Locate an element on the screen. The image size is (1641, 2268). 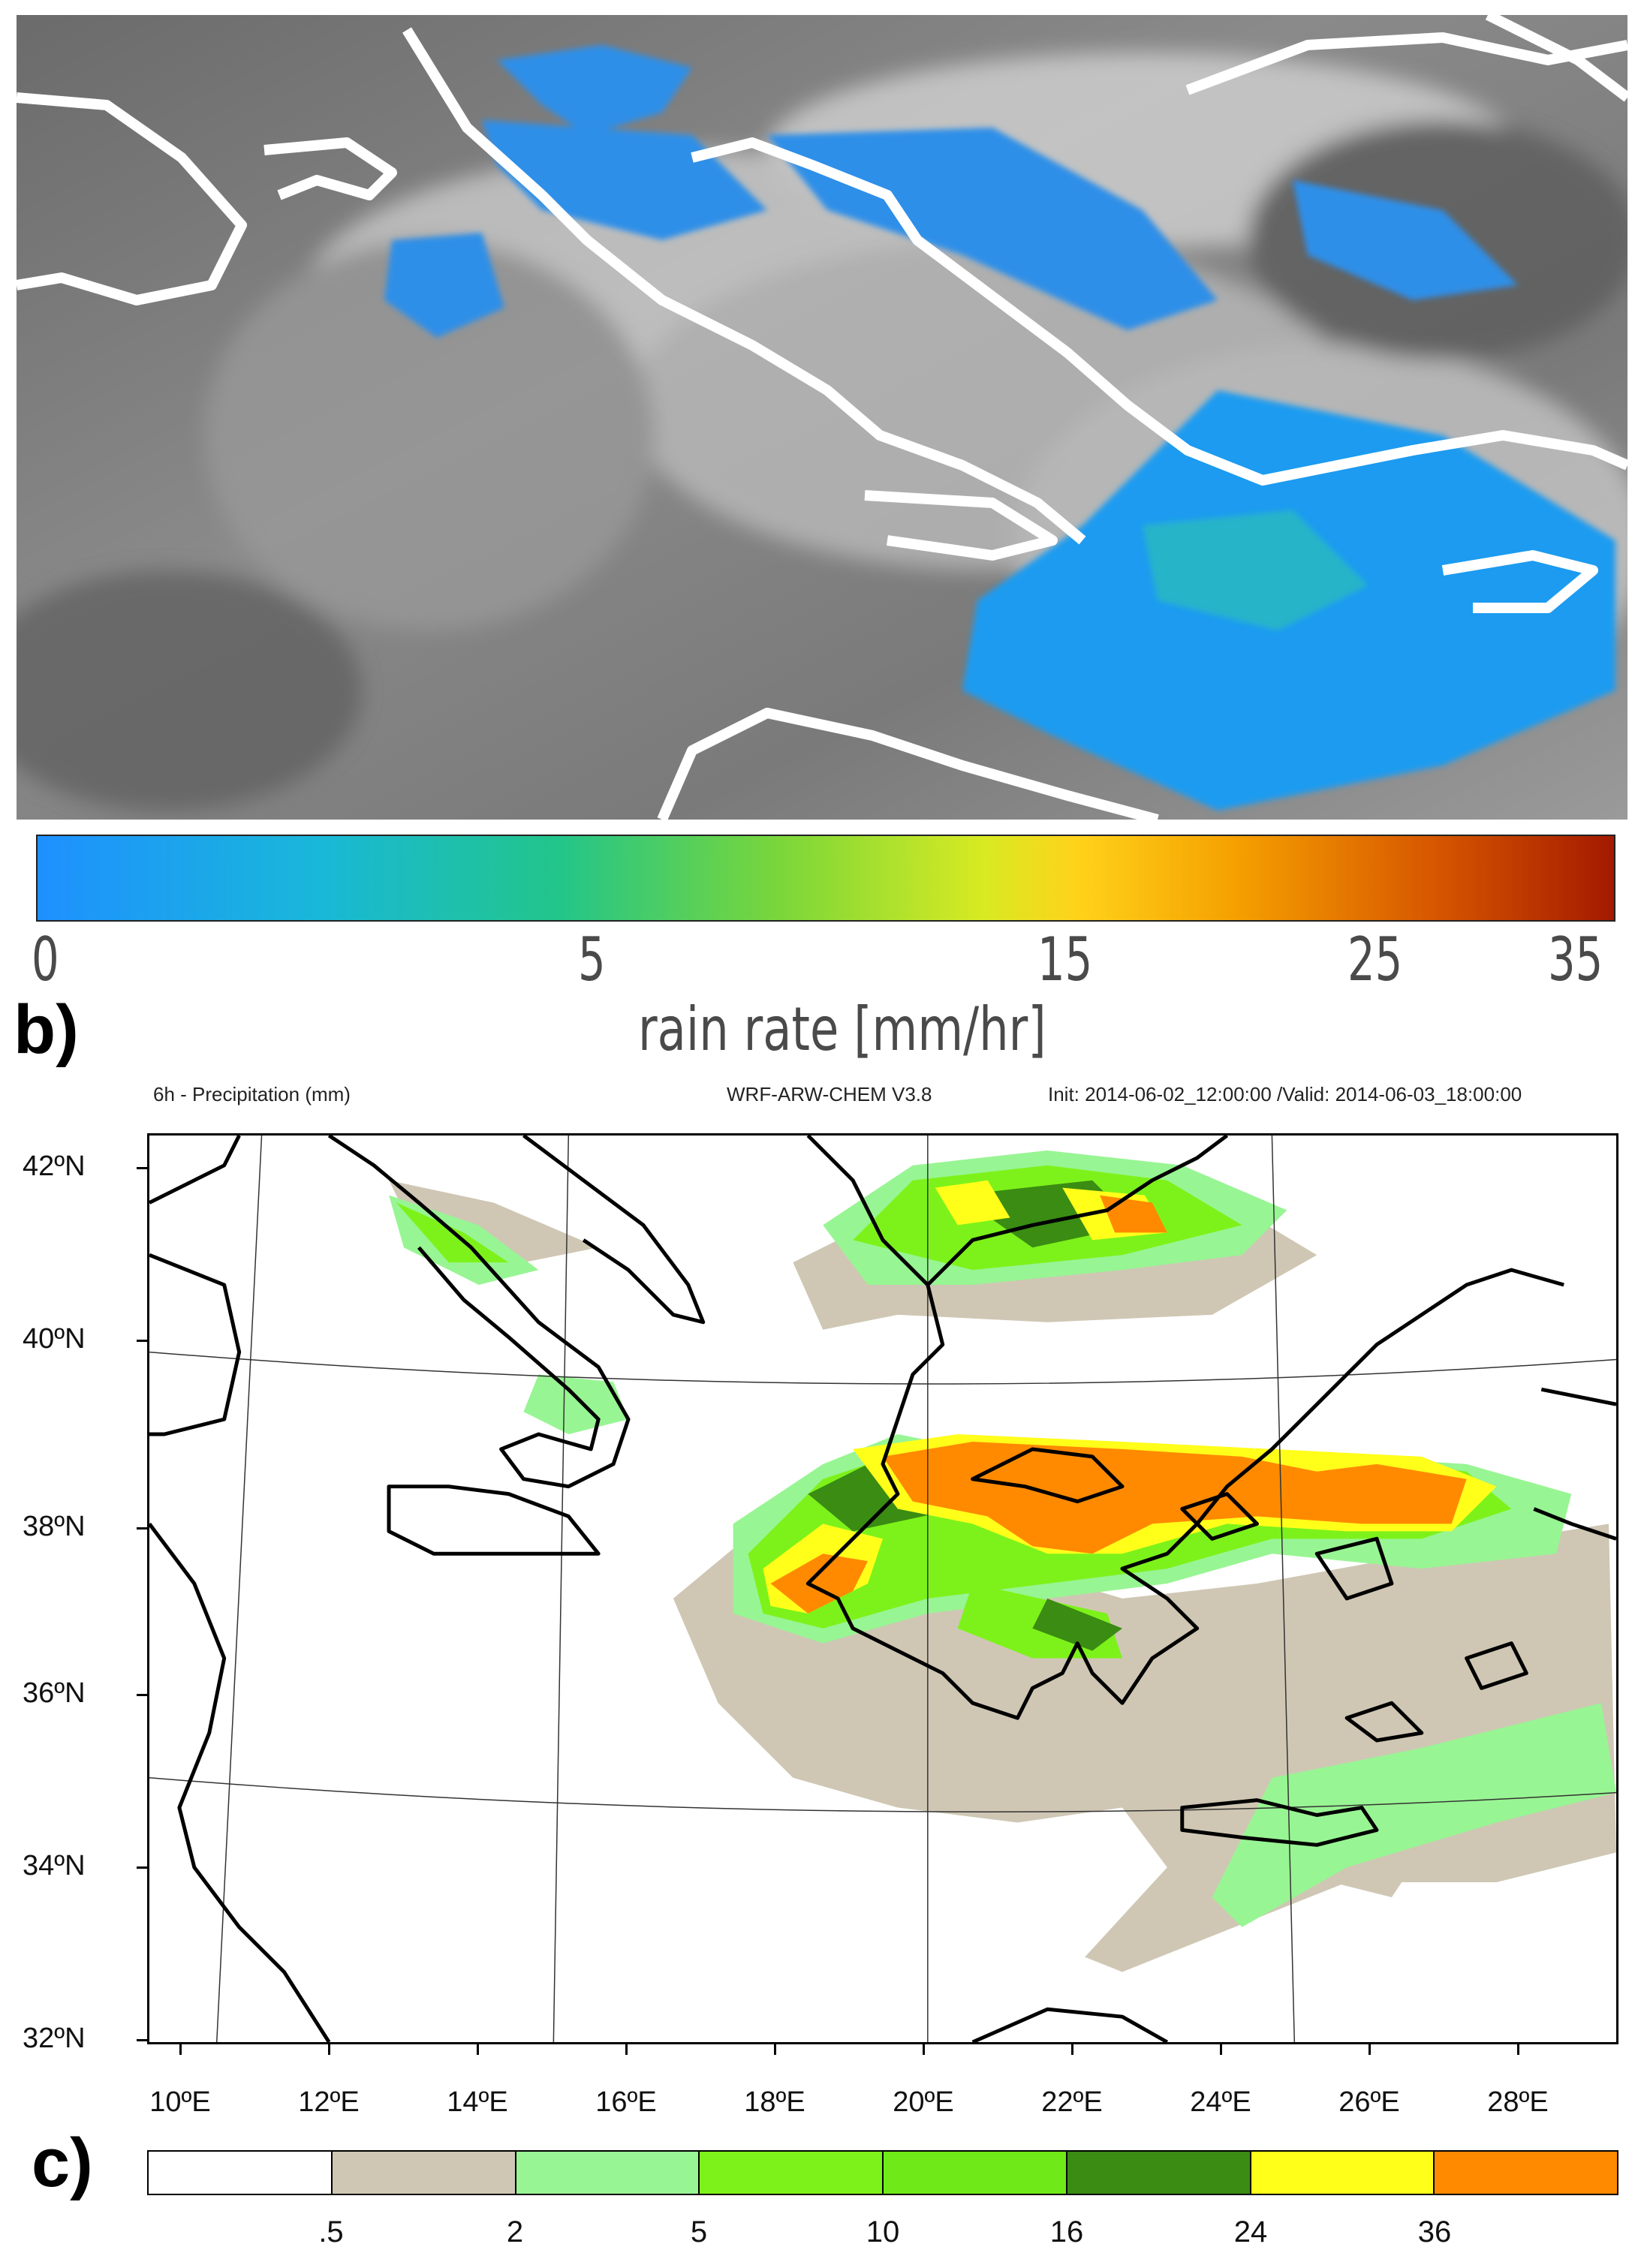
colorbar-tick-5: 5 is located at coordinates (592, 960).